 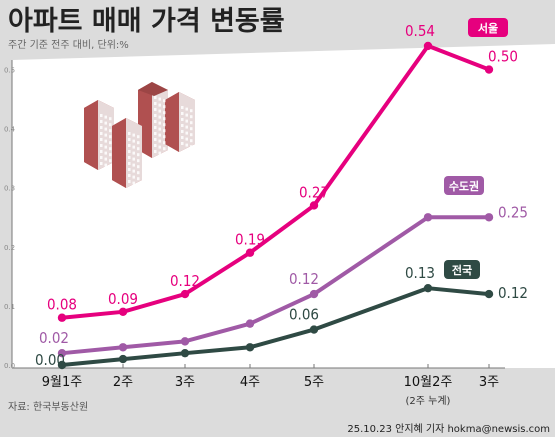 I want to click on data-label-seoul: 0.27, so click(x=314, y=192).